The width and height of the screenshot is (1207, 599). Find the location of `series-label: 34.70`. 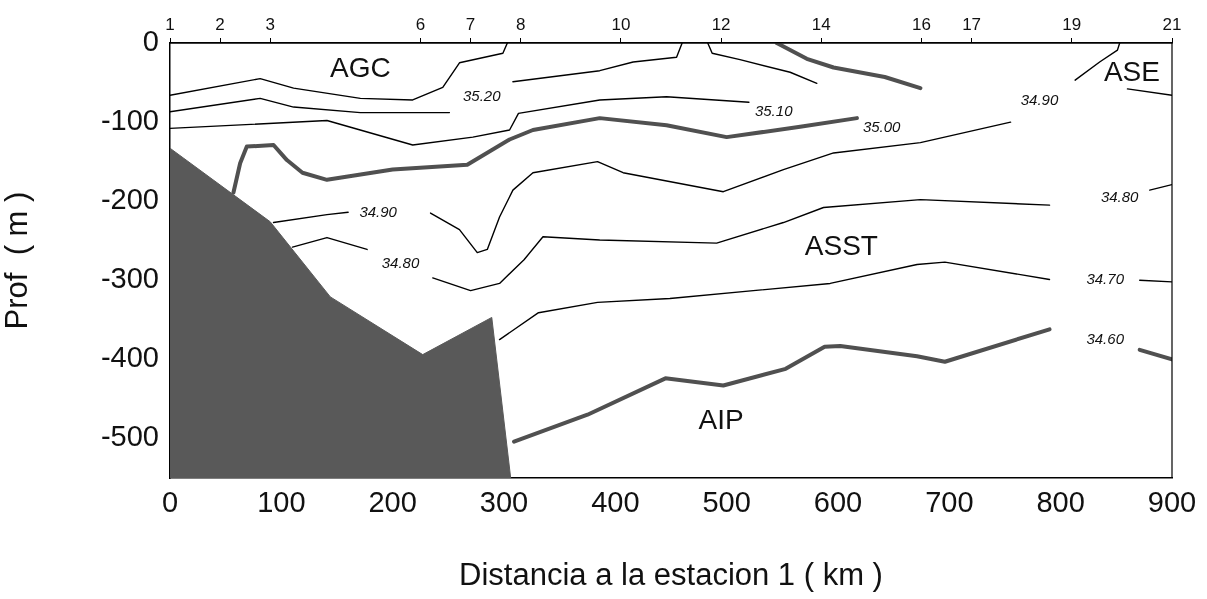

series-label: 34.70 is located at coordinates (1105, 279).